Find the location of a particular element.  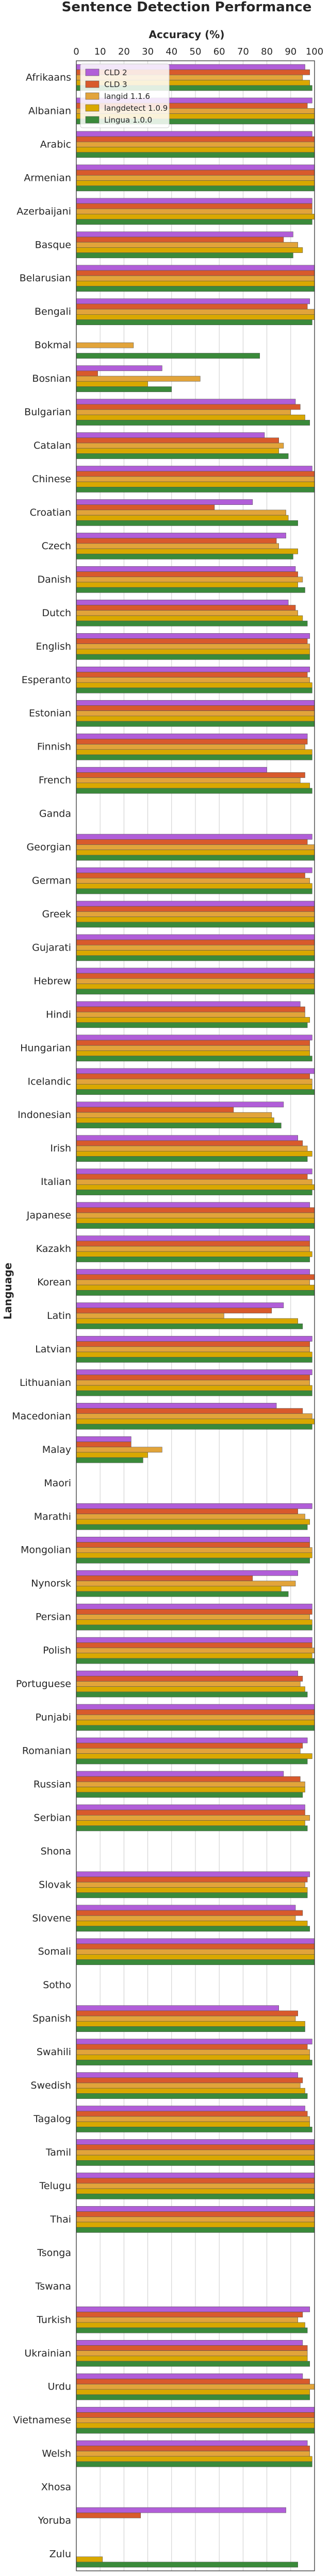

category-label: Hebrew is located at coordinates (53, 981).